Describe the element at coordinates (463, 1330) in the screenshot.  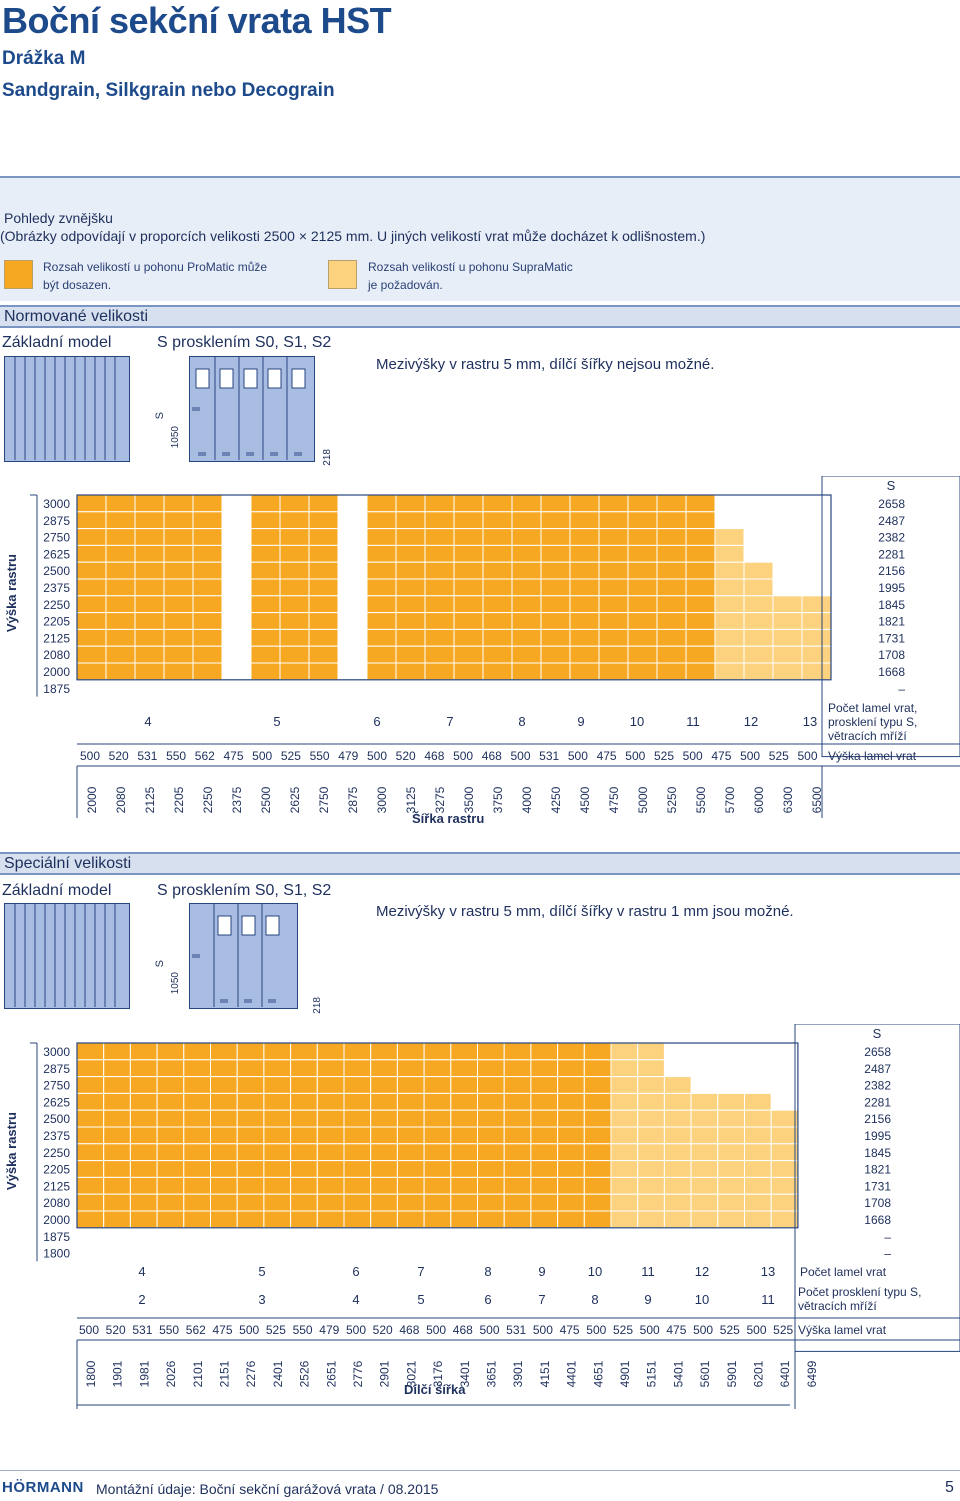
I see `special-lamel-height: 468` at that location.